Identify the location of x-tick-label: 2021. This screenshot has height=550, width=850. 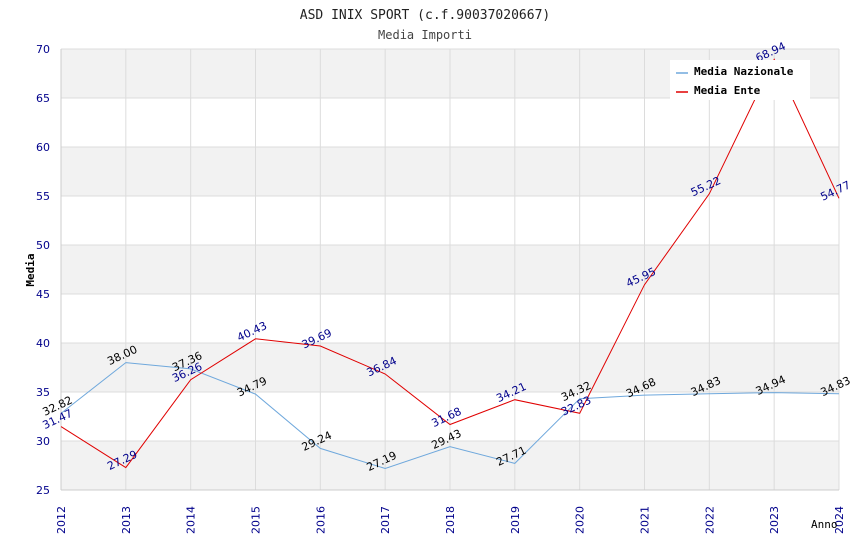
(645, 520).